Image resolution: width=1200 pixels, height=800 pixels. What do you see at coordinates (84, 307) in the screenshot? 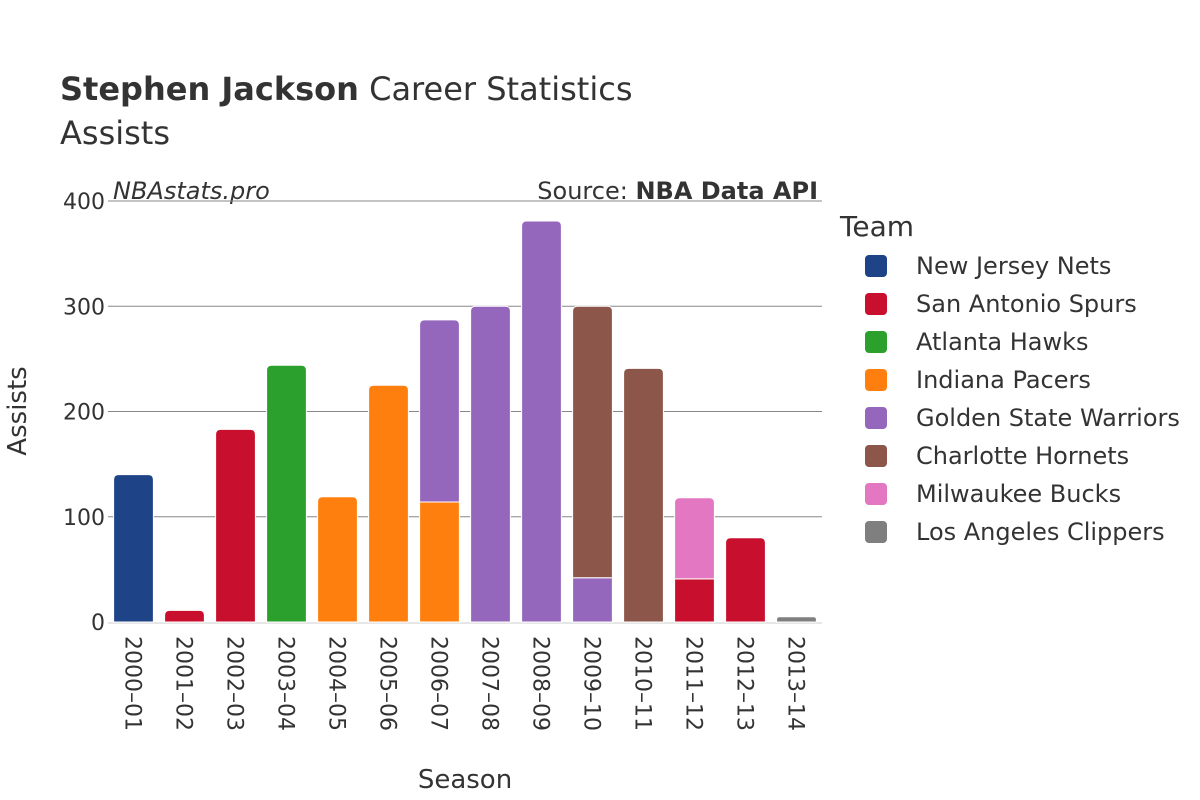
I see `y-tick-label: 300` at bounding box center [84, 307].